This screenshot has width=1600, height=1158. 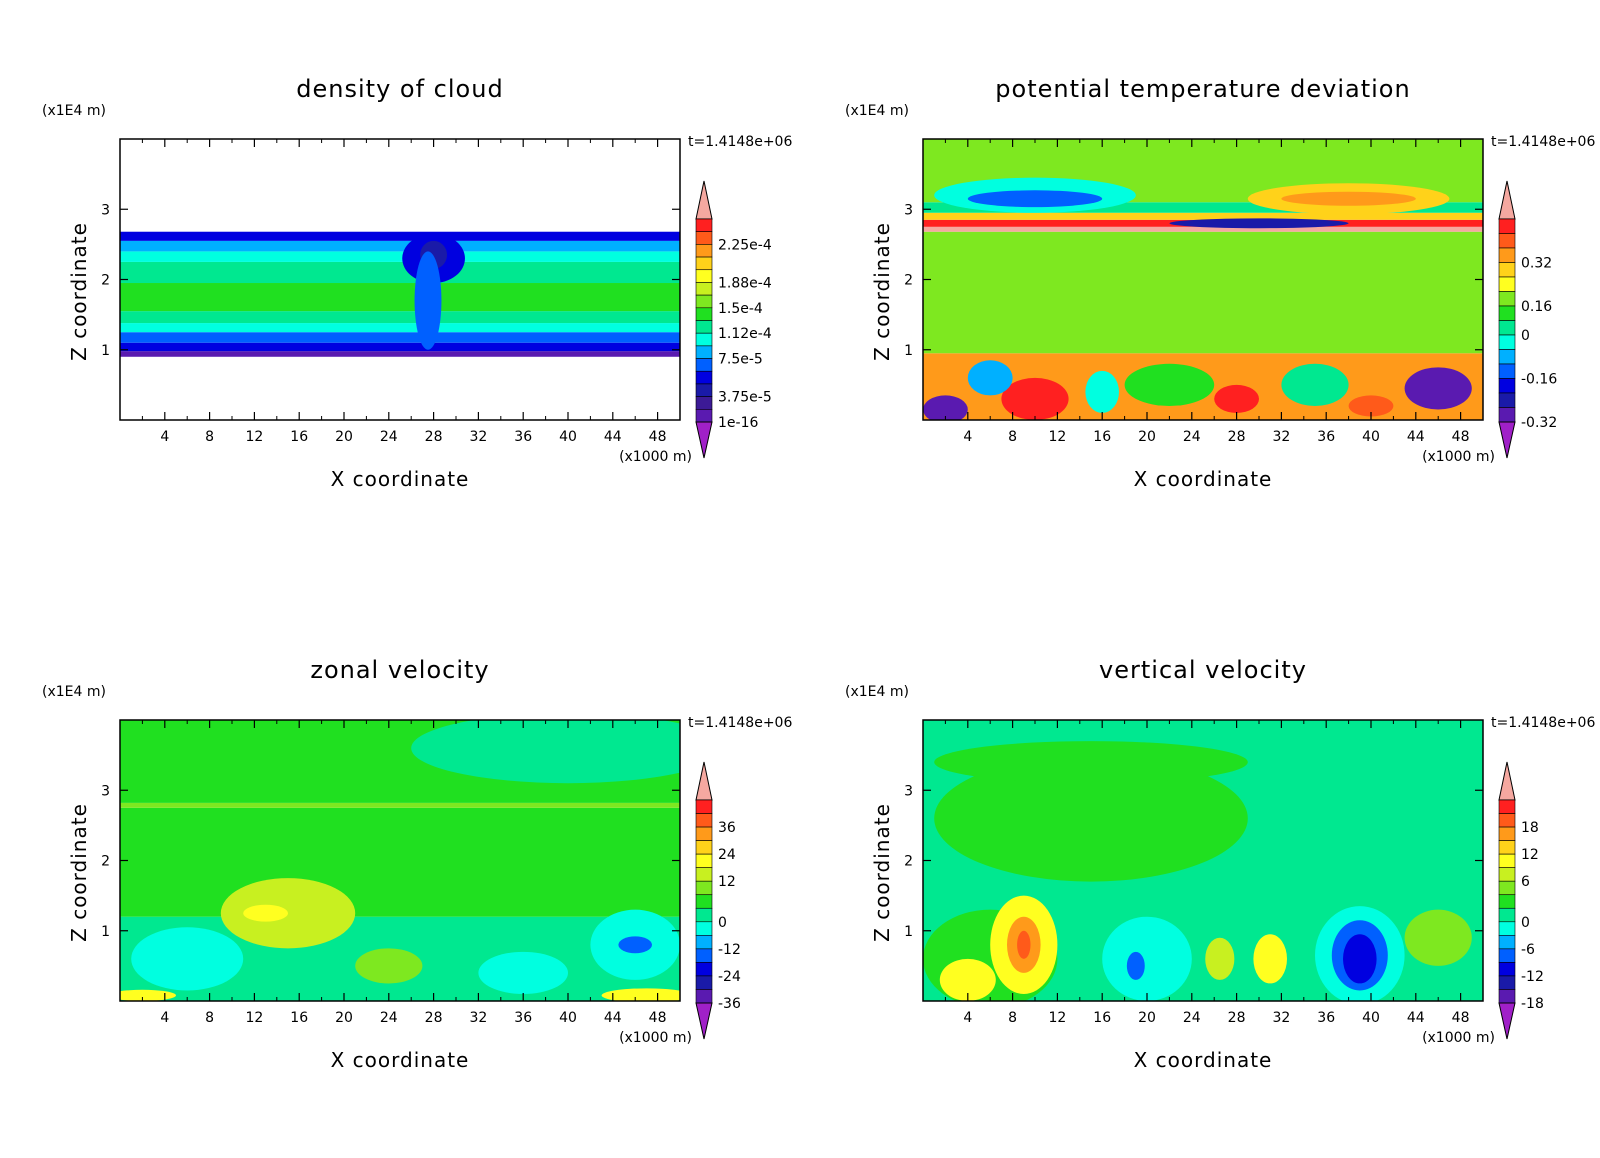 I want to click on y-tick-label: 2, so click(x=105, y=862).